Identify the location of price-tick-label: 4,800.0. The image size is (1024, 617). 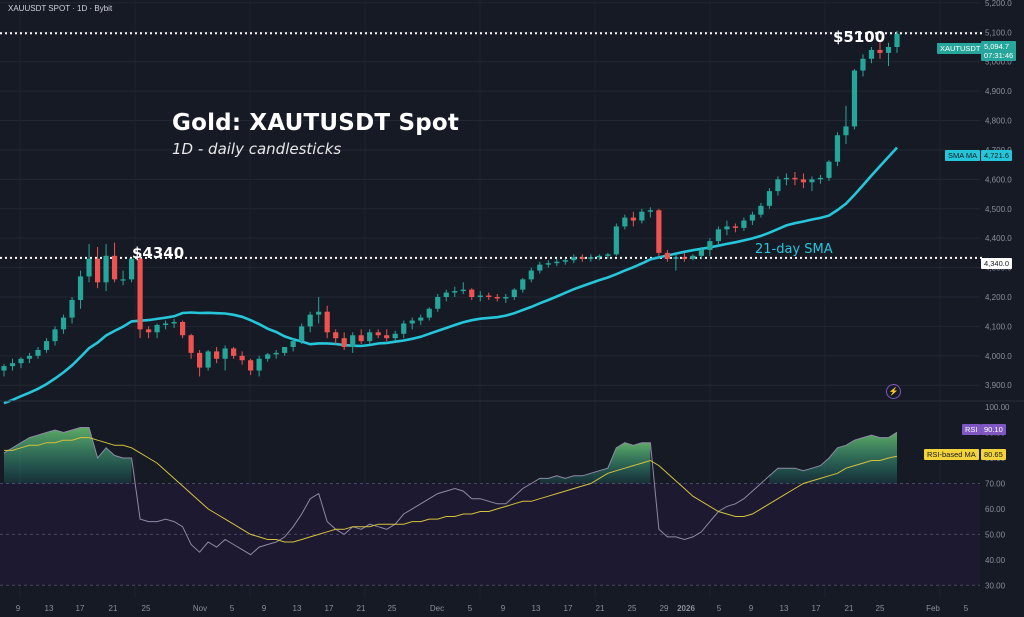
(998, 121).